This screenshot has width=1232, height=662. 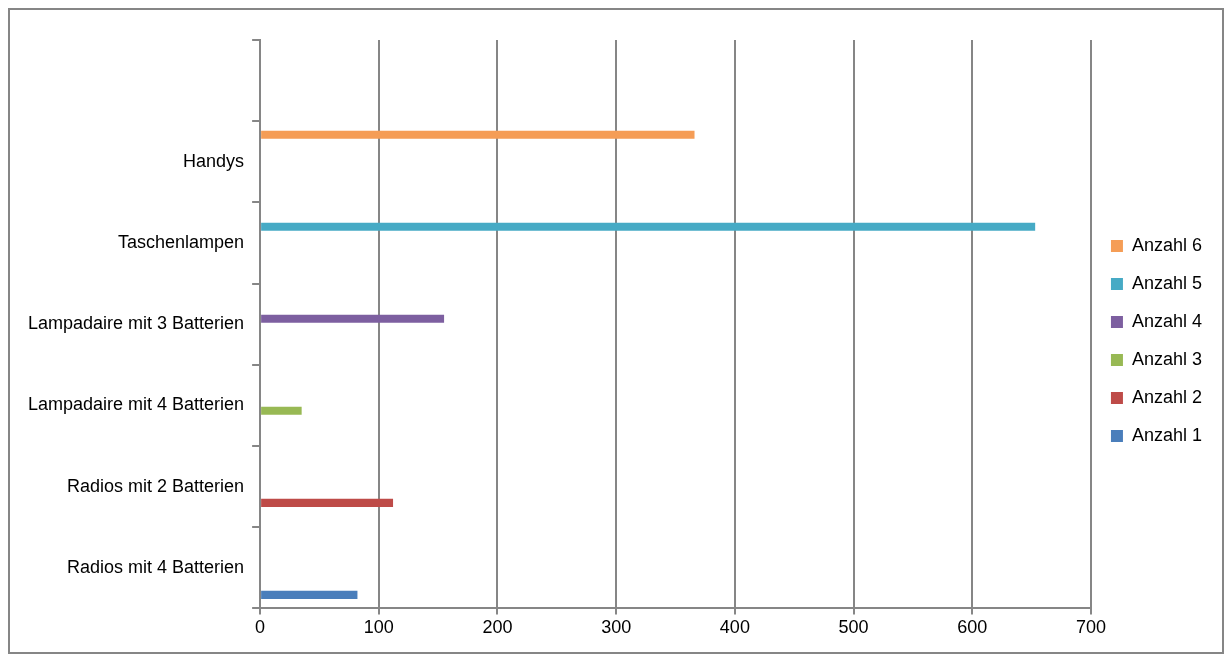 What do you see at coordinates (136, 404) in the screenshot?
I see `y-tick-label: Lampadaire mit 4 Batterien` at bounding box center [136, 404].